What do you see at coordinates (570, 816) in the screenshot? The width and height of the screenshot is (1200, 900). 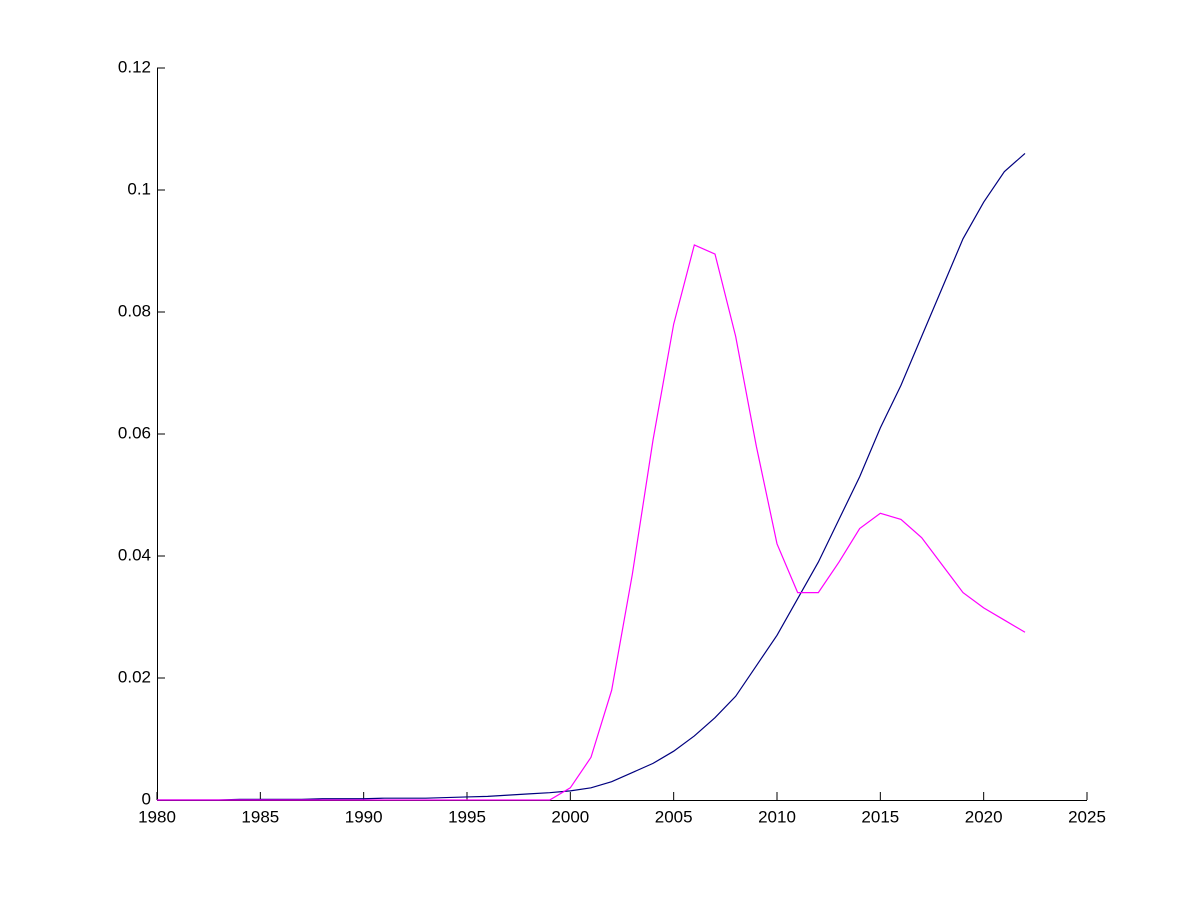 I see `x-tick-label: 2000` at bounding box center [570, 816].